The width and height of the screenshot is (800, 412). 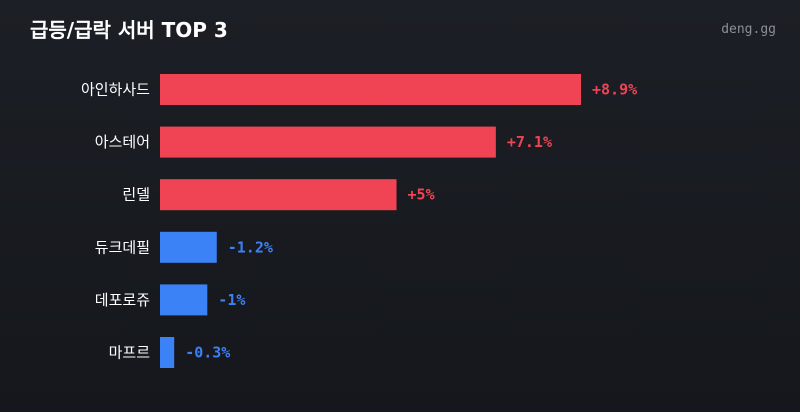 What do you see at coordinates (122, 247) in the screenshot?
I see `category-label: 듀크데필` at bounding box center [122, 247].